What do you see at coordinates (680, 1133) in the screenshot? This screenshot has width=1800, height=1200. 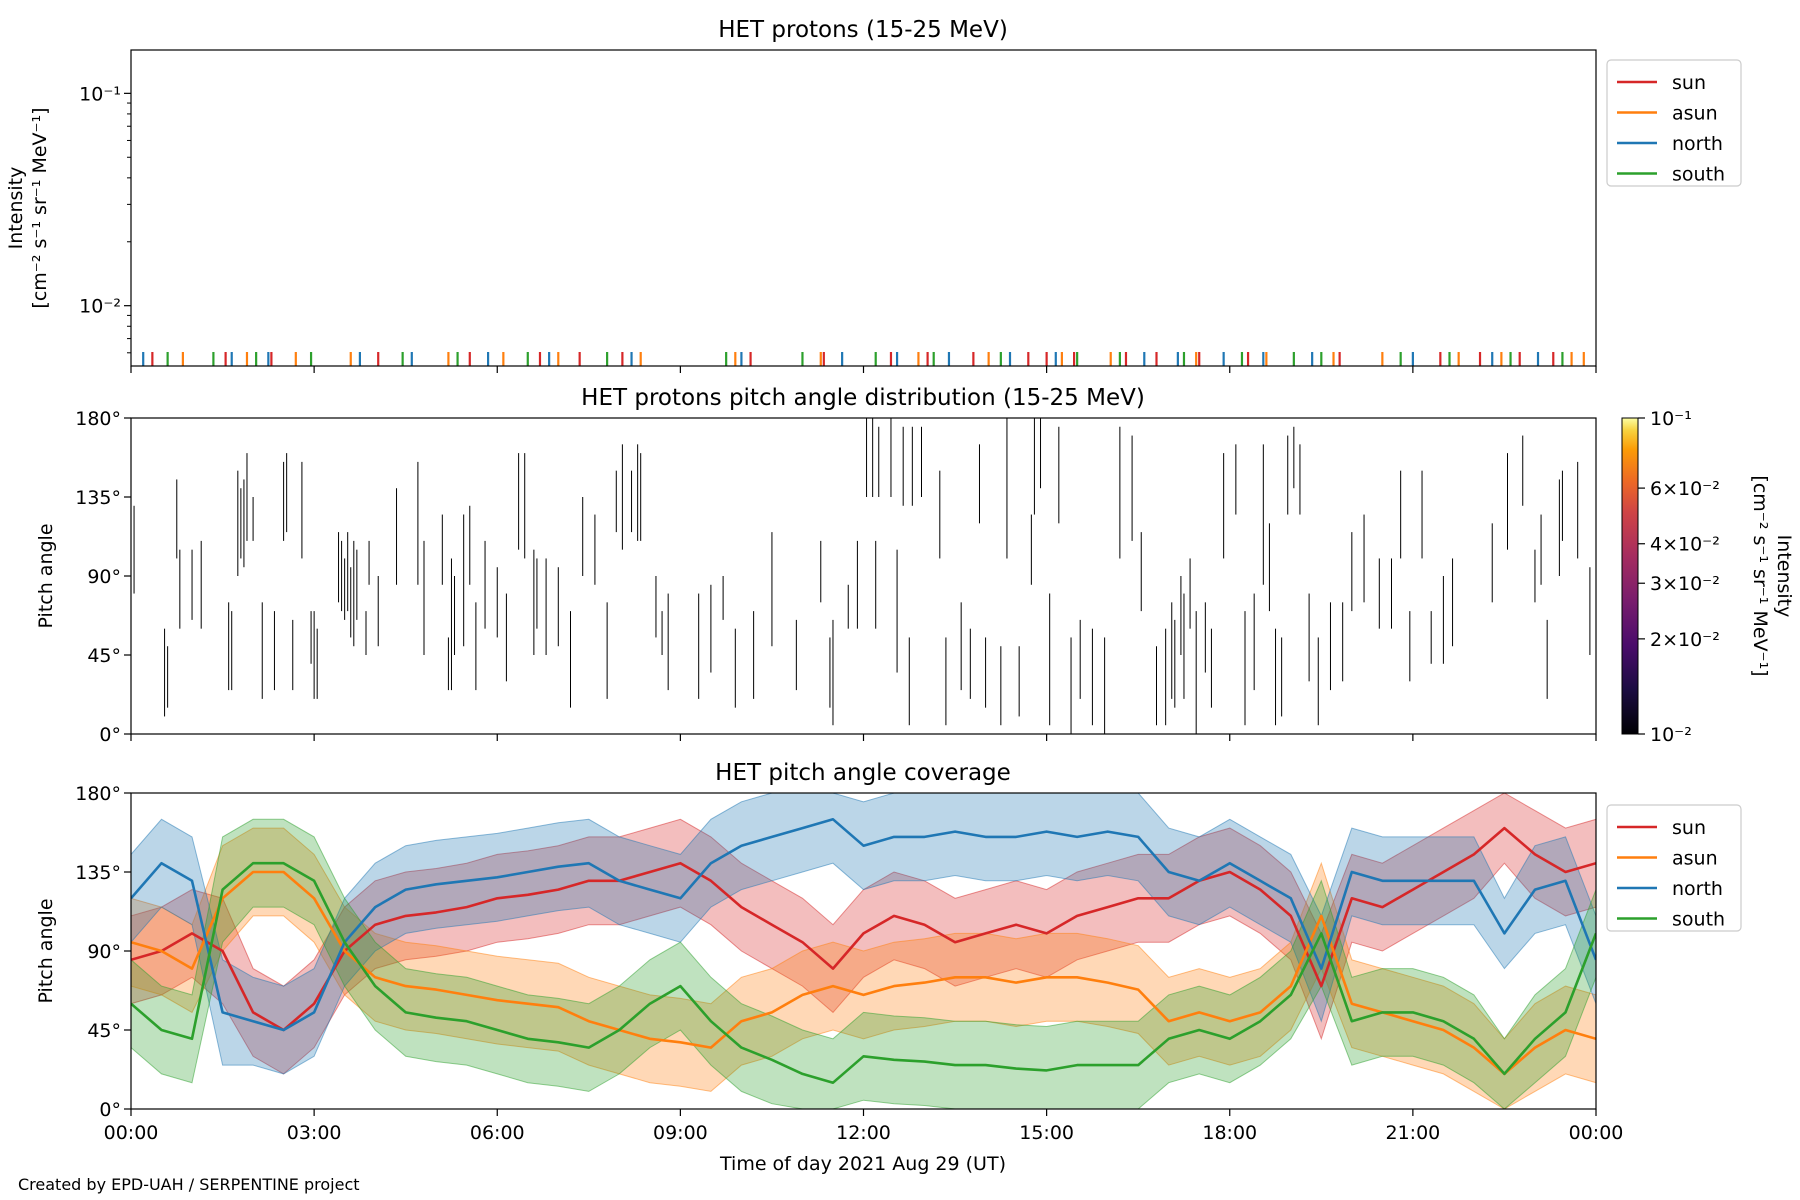 I see `x-tick-label: 09:00` at bounding box center [680, 1133].